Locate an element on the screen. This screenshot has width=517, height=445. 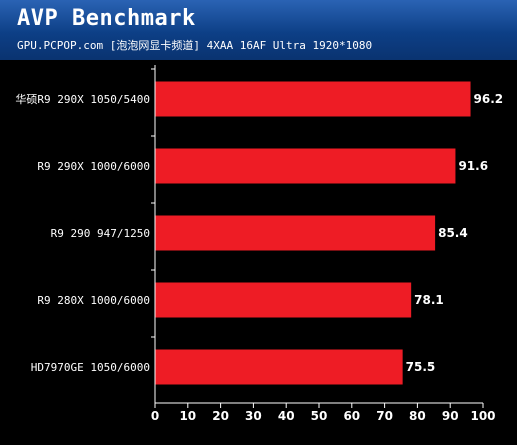
value-label: 85.4 is located at coordinates (453, 233).